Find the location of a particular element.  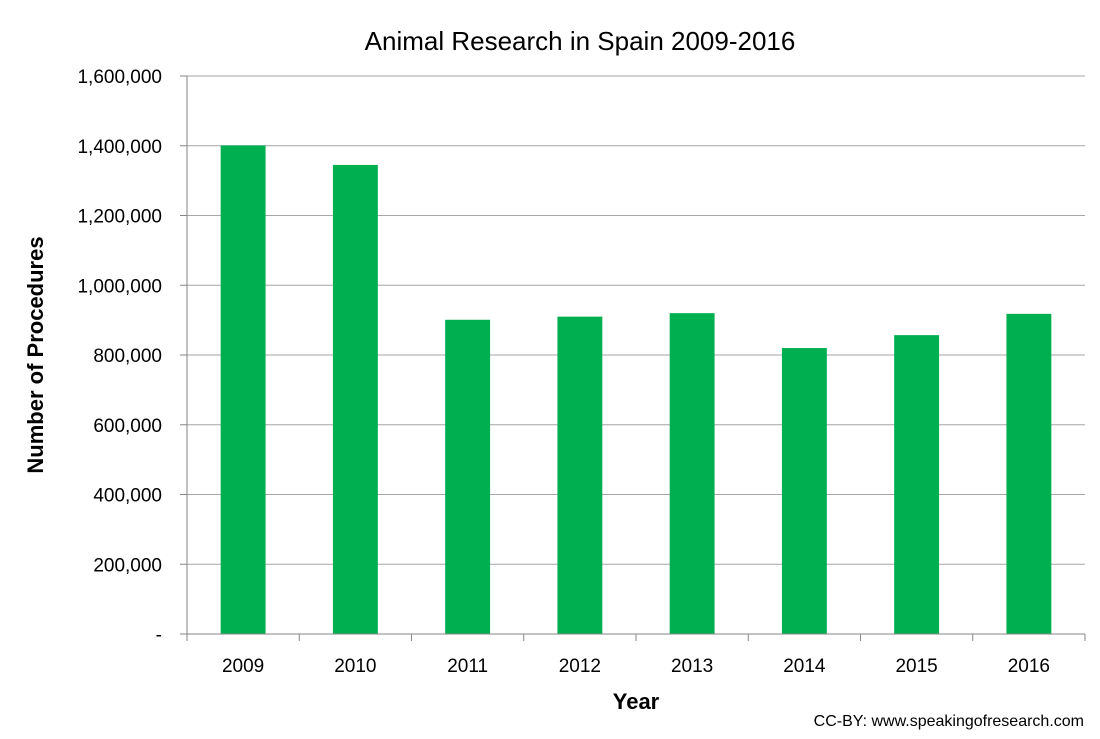

y-tick-label: - is located at coordinates (159, 635).